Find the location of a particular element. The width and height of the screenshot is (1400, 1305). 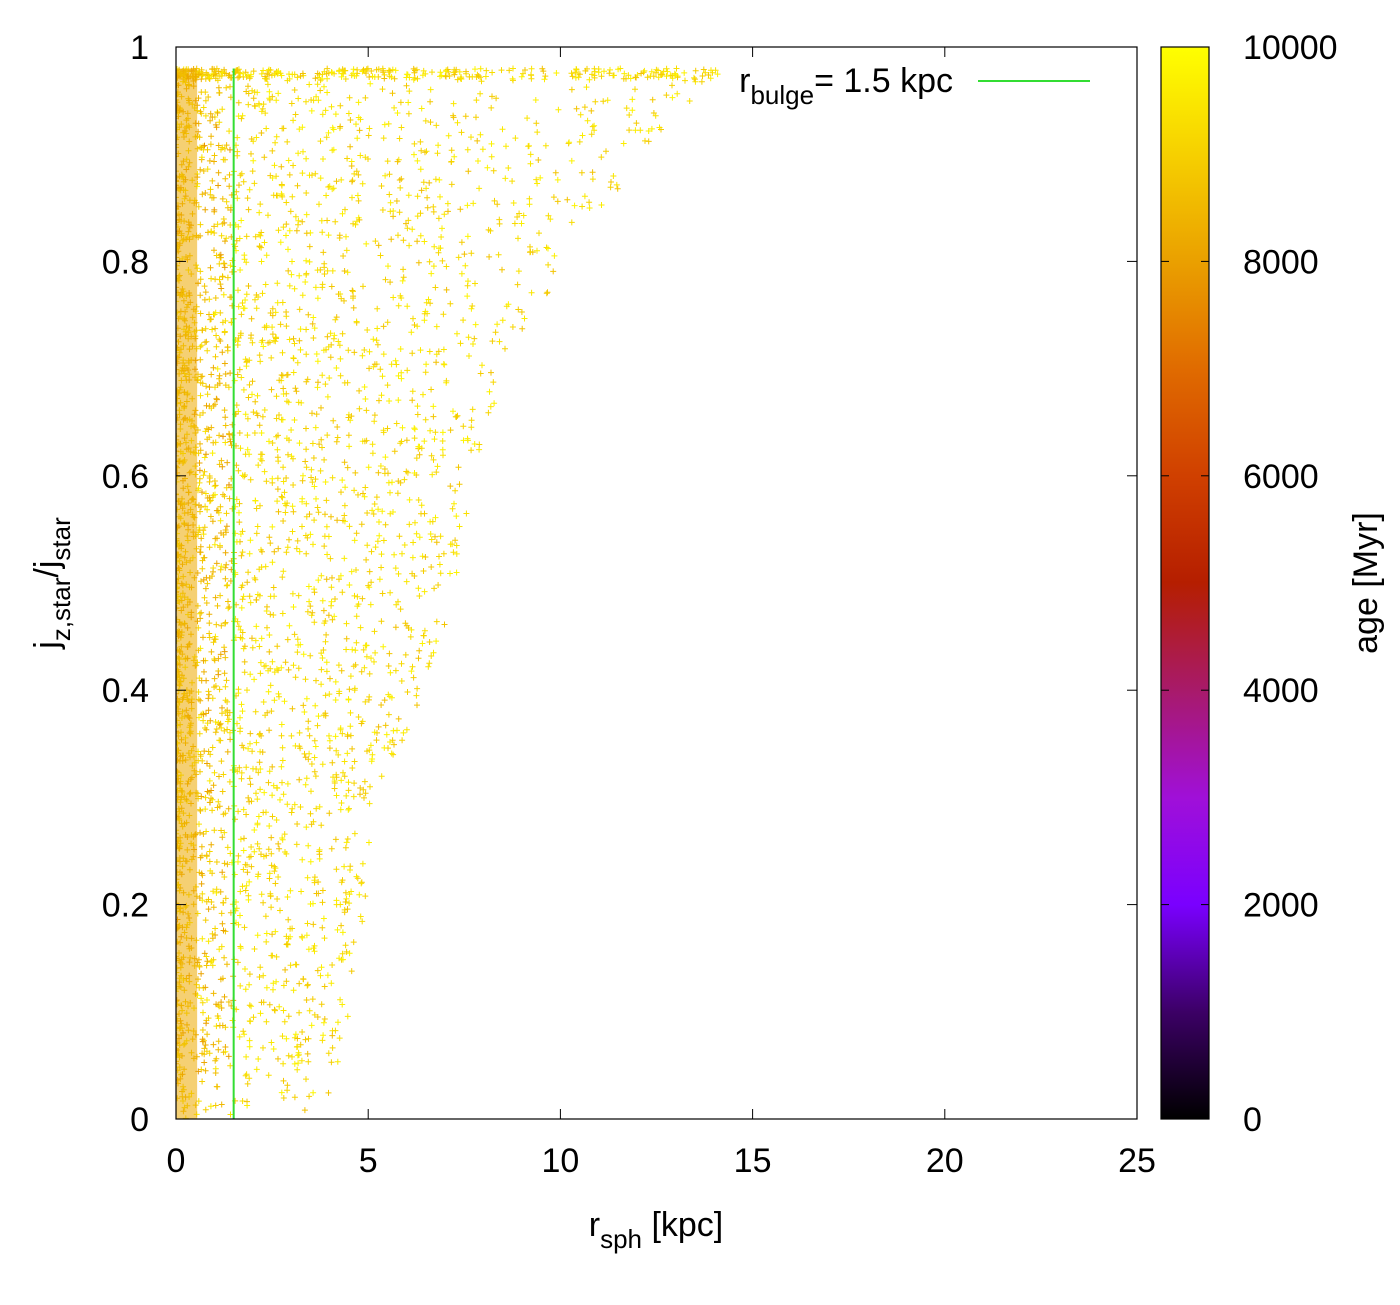

x-tick-label: 5 is located at coordinates (368, 1161).